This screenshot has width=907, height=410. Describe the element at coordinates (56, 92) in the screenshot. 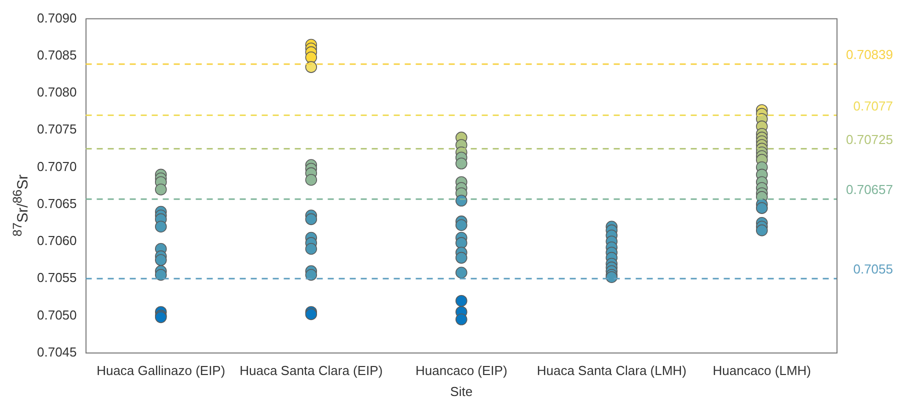

I see `y-tick-label: 0.7080` at that location.